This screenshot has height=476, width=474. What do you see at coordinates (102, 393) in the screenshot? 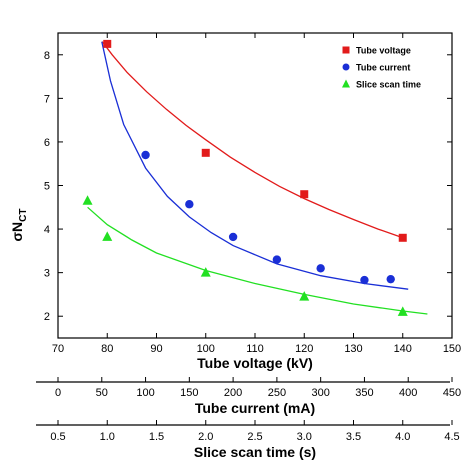
I see `x-tick-label: 50` at bounding box center [102, 393].